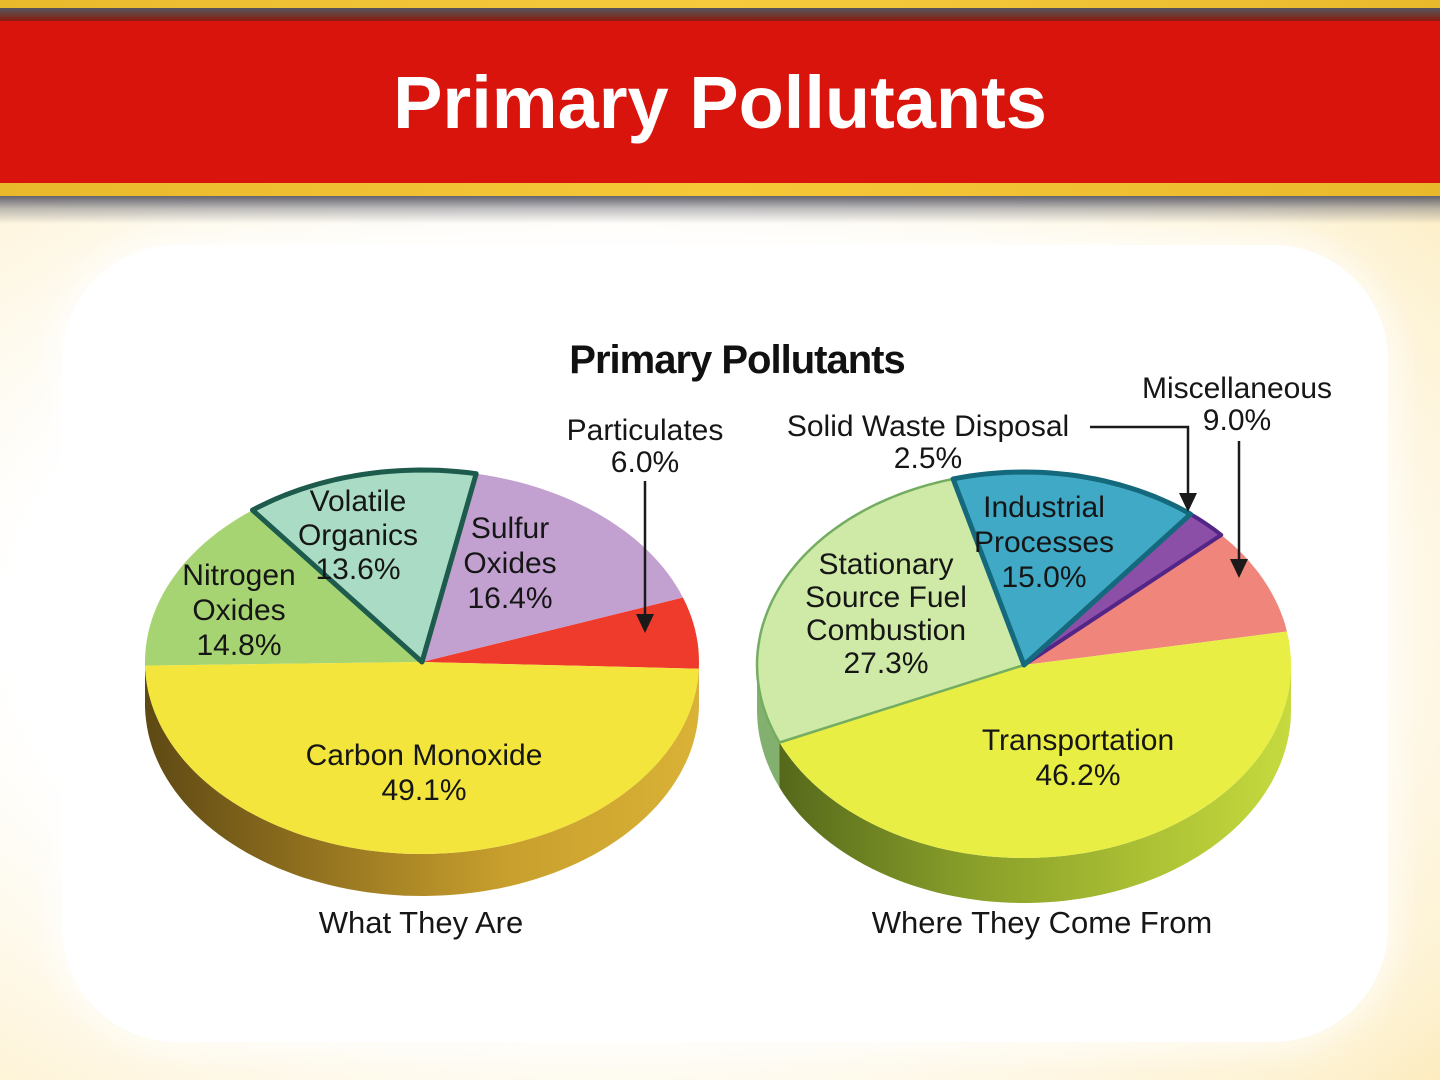 Image resolution: width=1440 pixels, height=1080 pixels. What do you see at coordinates (552, 567) in the screenshot?
I see `pie-slice-sulfur-oxides` at bounding box center [552, 567].